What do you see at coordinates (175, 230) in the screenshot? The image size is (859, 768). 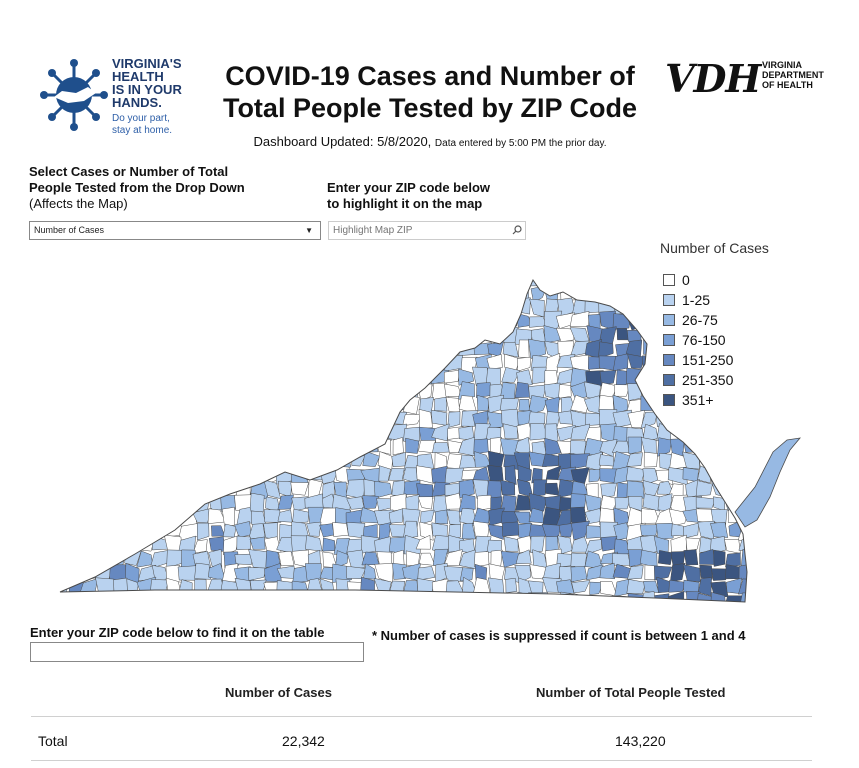 I see `measure-dropdown: Number of Cases ▼` at bounding box center [175, 230].